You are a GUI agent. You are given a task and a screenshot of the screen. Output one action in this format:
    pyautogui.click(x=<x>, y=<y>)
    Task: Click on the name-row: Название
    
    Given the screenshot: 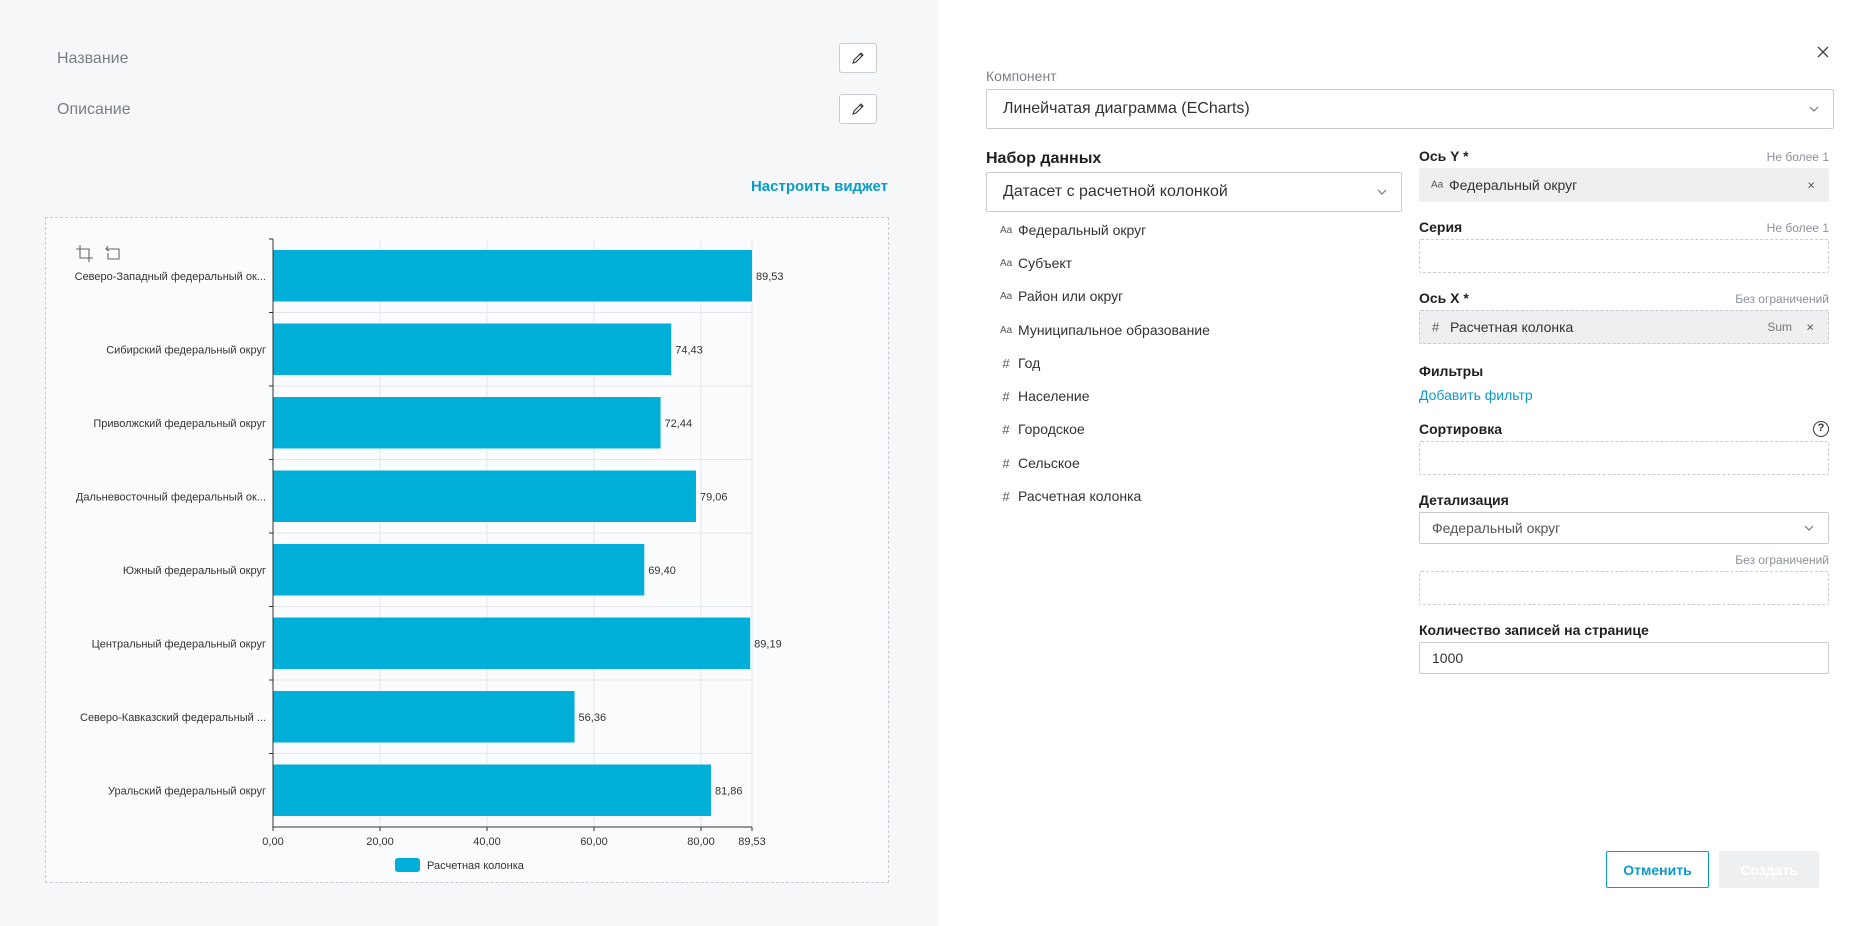 What is the action you would take?
    pyautogui.click(x=467, y=59)
    